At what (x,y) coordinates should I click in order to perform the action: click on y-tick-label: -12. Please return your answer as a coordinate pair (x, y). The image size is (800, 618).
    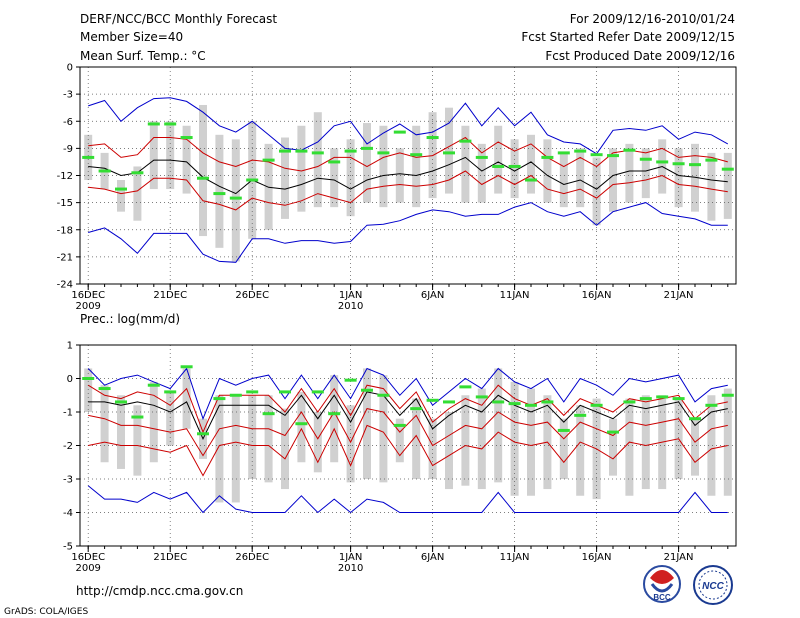
    Looking at the image, I should click on (65, 176).